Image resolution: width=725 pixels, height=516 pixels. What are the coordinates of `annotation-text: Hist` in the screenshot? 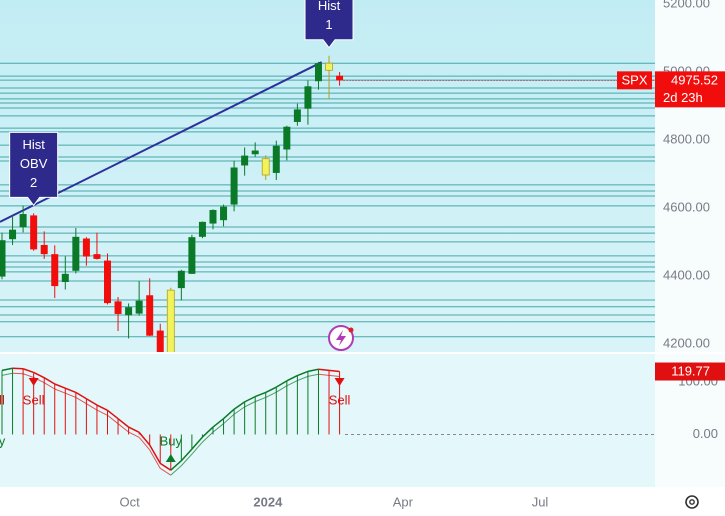 It's located at (329, 6).